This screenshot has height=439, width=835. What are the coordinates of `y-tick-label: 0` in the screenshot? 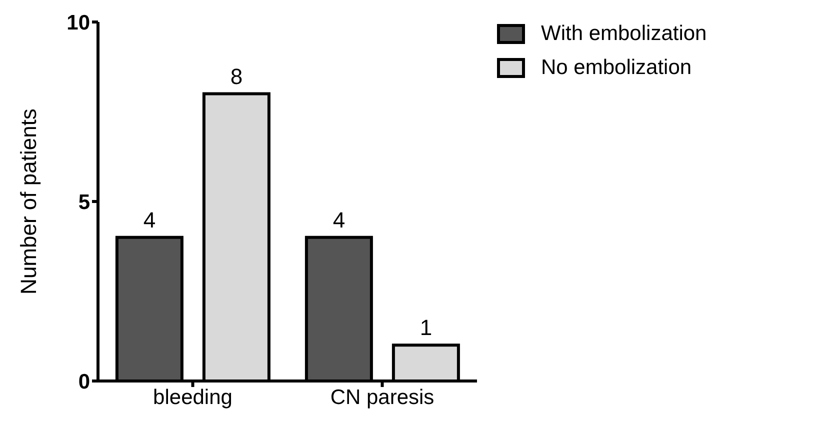 It's located at (84, 382).